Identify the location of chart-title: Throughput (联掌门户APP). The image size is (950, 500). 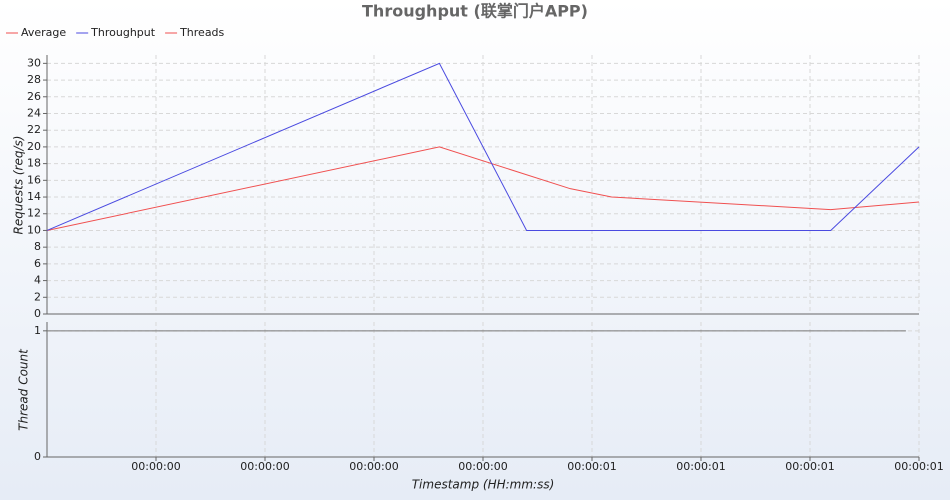
(475, 11).